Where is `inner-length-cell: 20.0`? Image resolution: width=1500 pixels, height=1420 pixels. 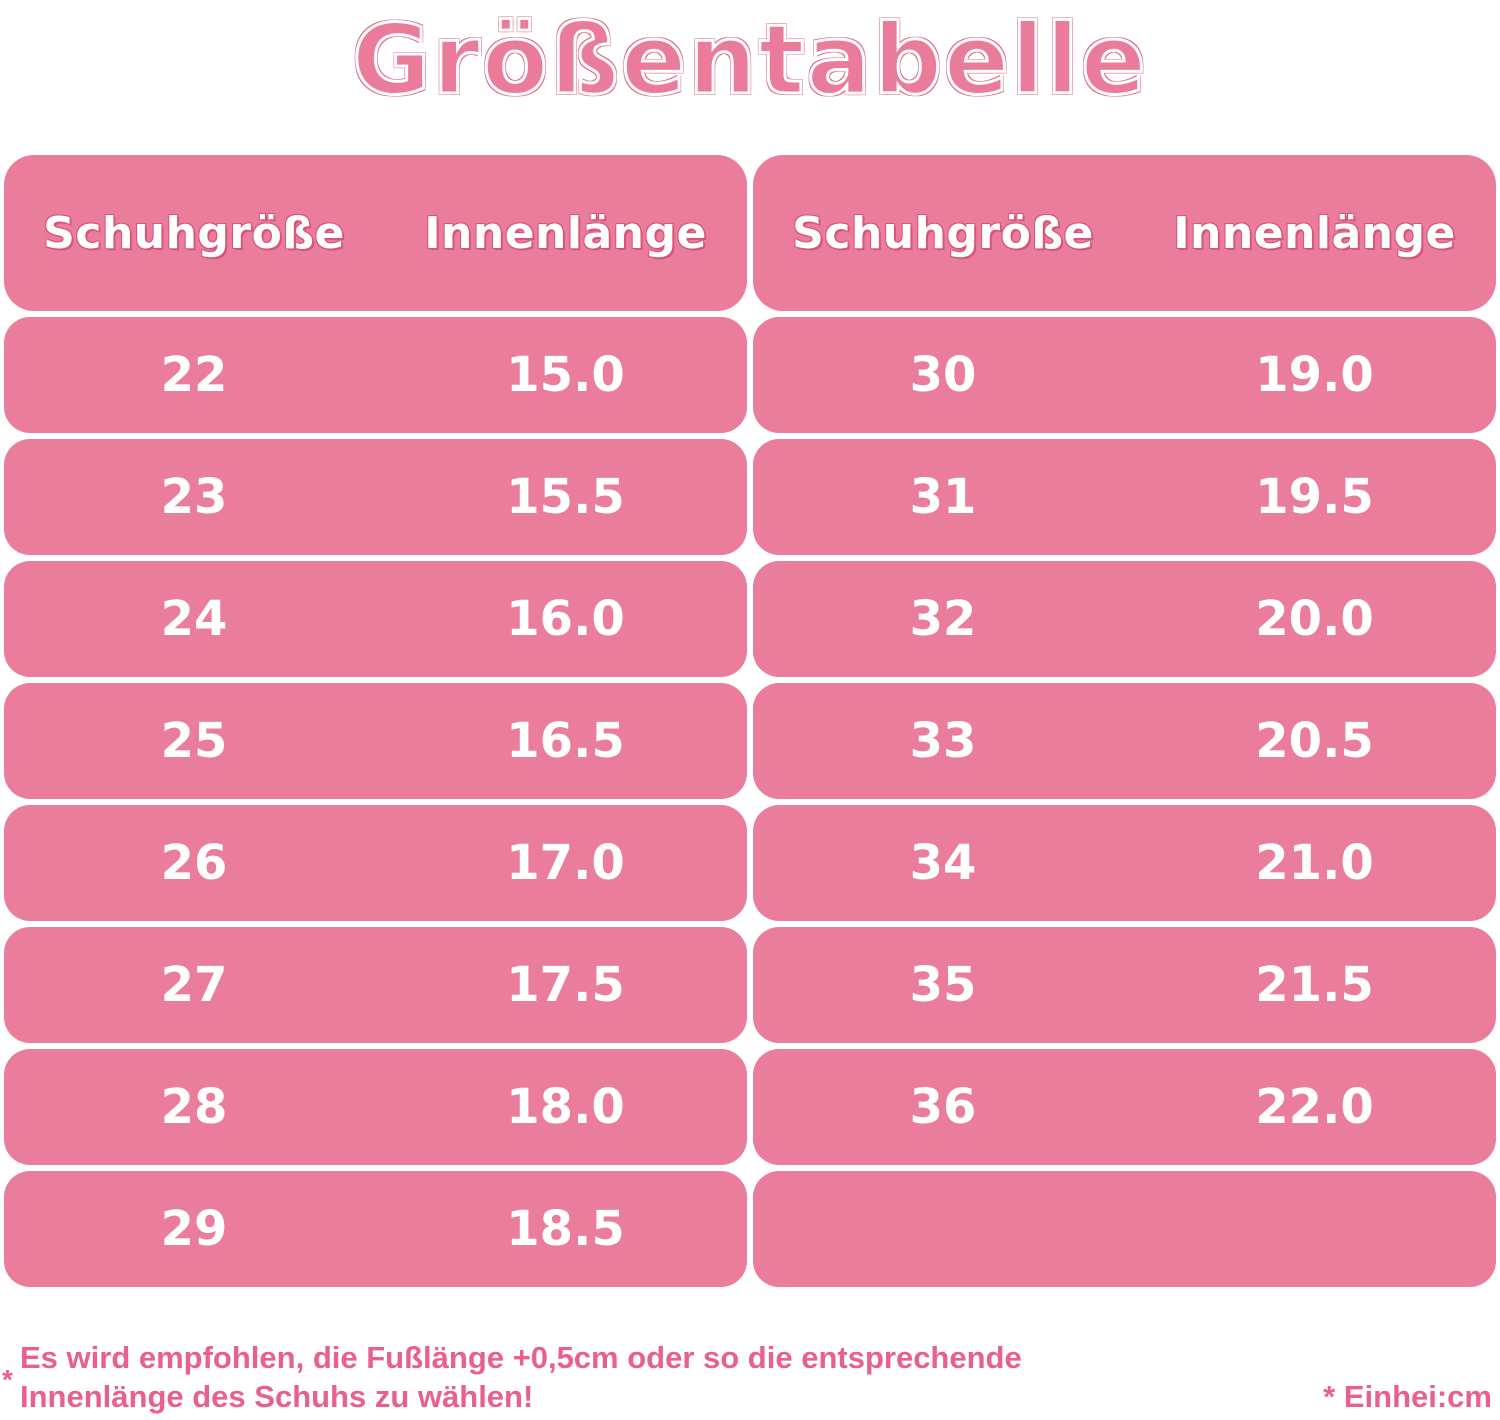 inner-length-cell: 20.0 is located at coordinates (1314, 619).